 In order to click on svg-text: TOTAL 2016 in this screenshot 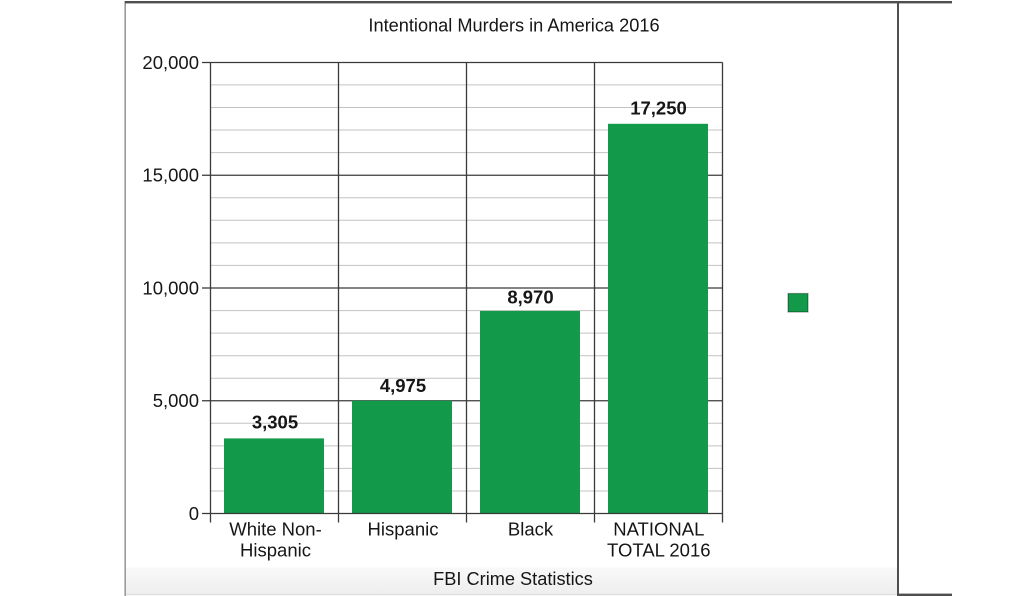, I will do `click(659, 550)`.